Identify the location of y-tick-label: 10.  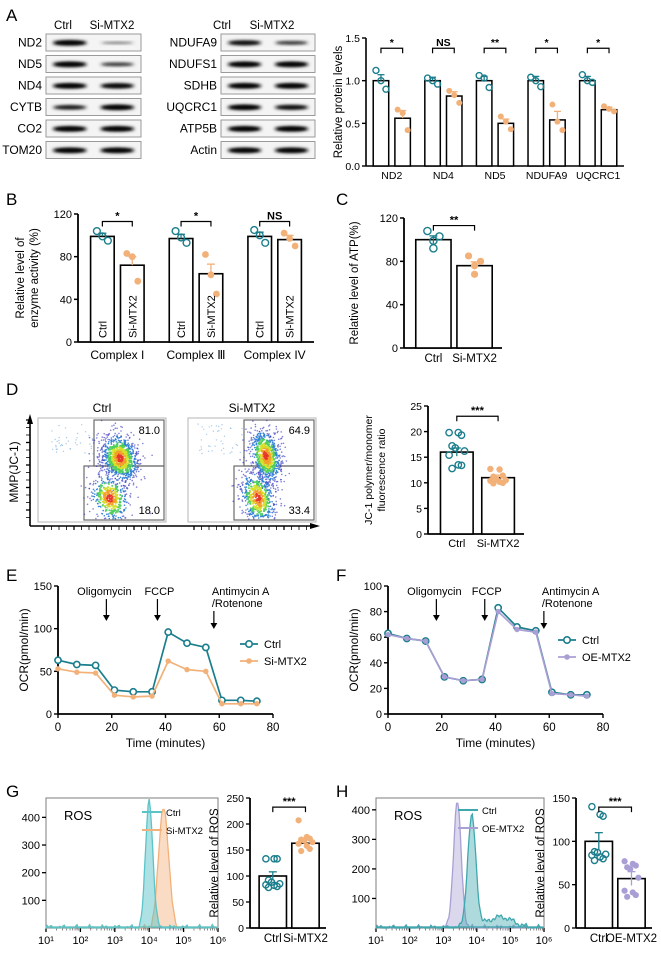
(416, 484).